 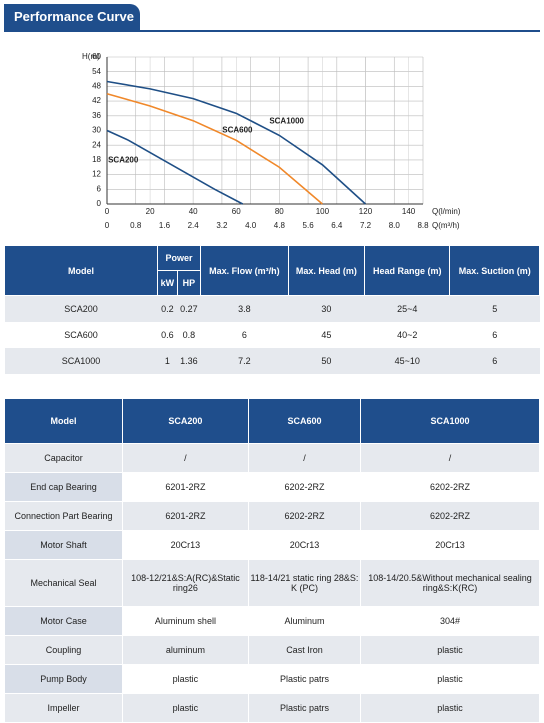 I want to click on header-cell: SCA200, so click(x=185, y=421).